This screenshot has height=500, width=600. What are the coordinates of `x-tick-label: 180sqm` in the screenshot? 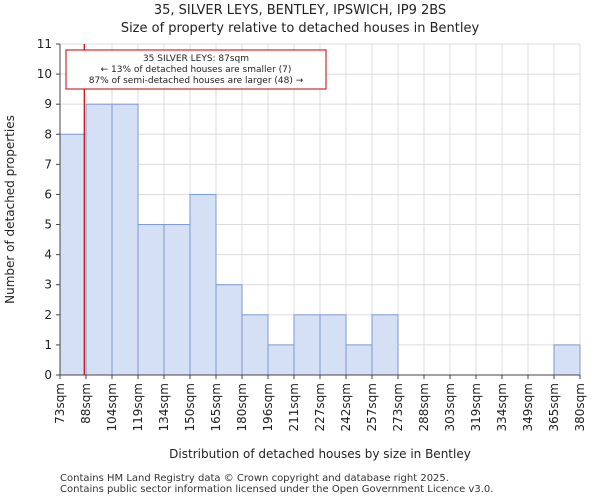 It's located at (242, 407).